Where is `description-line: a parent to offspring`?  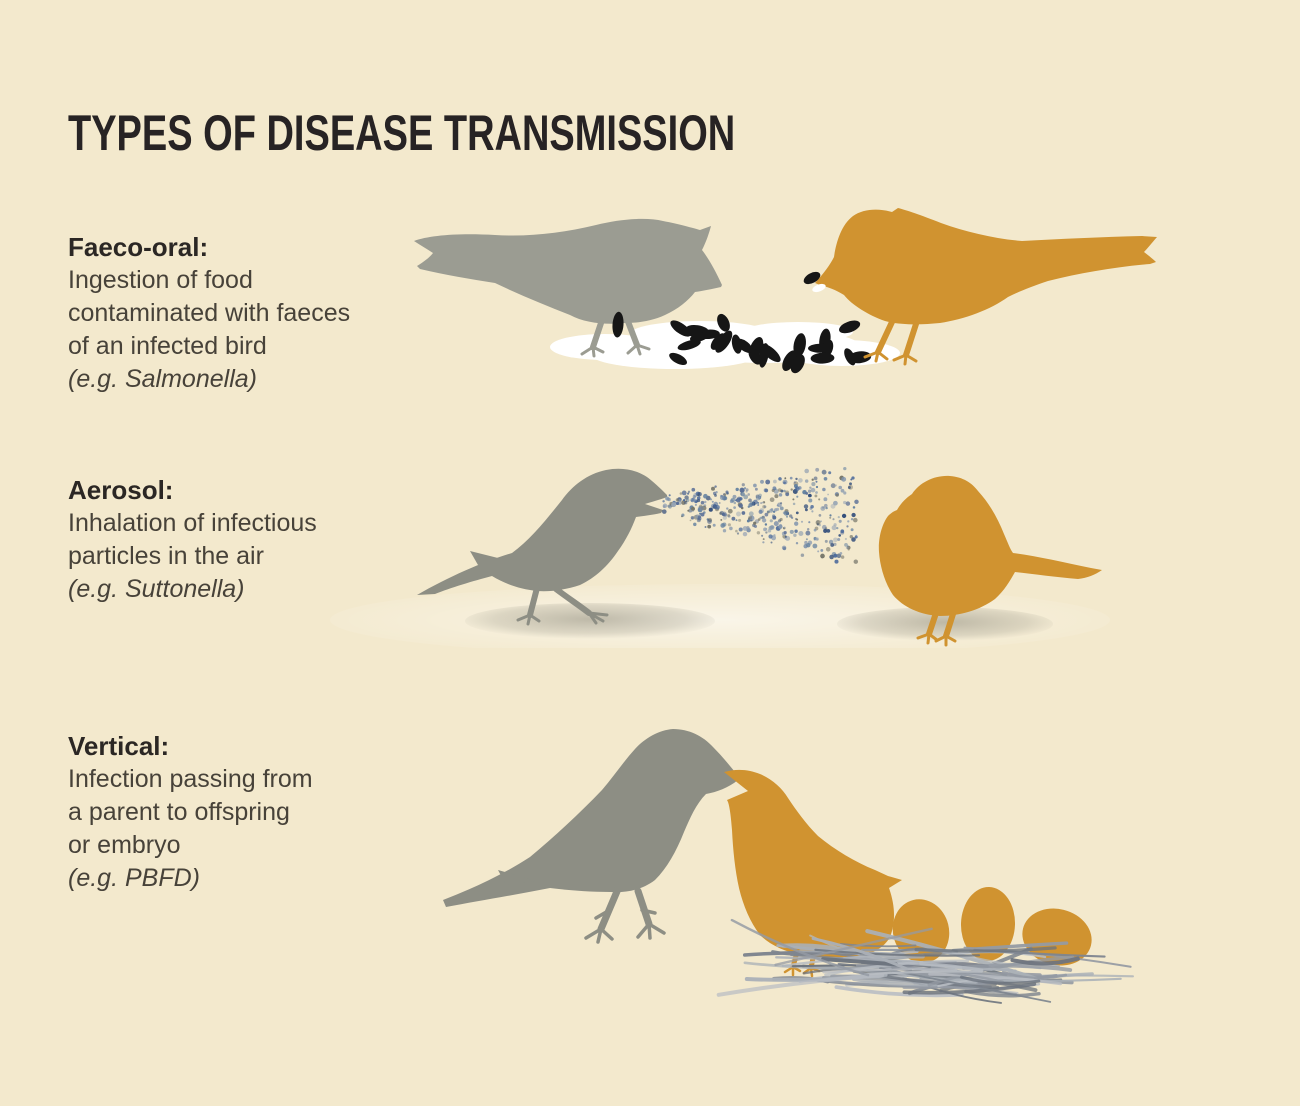 description-line: a parent to offspring is located at coordinates (179, 812).